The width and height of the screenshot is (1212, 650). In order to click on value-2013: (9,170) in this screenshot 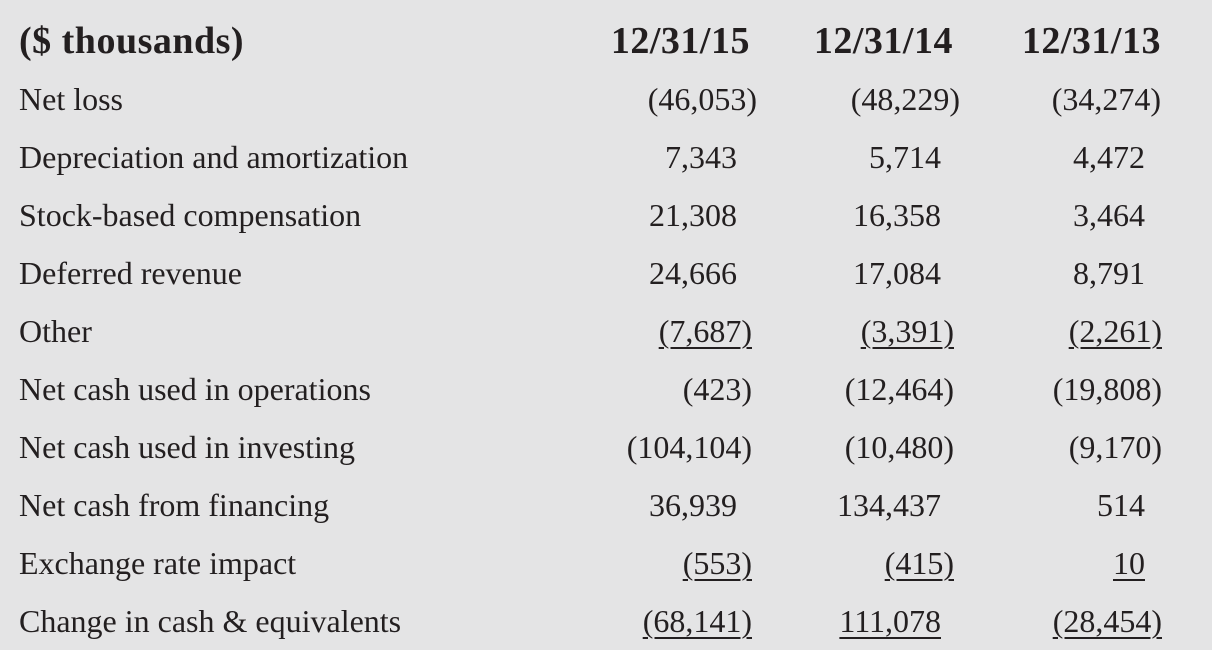, I will do `click(1115, 447)`.